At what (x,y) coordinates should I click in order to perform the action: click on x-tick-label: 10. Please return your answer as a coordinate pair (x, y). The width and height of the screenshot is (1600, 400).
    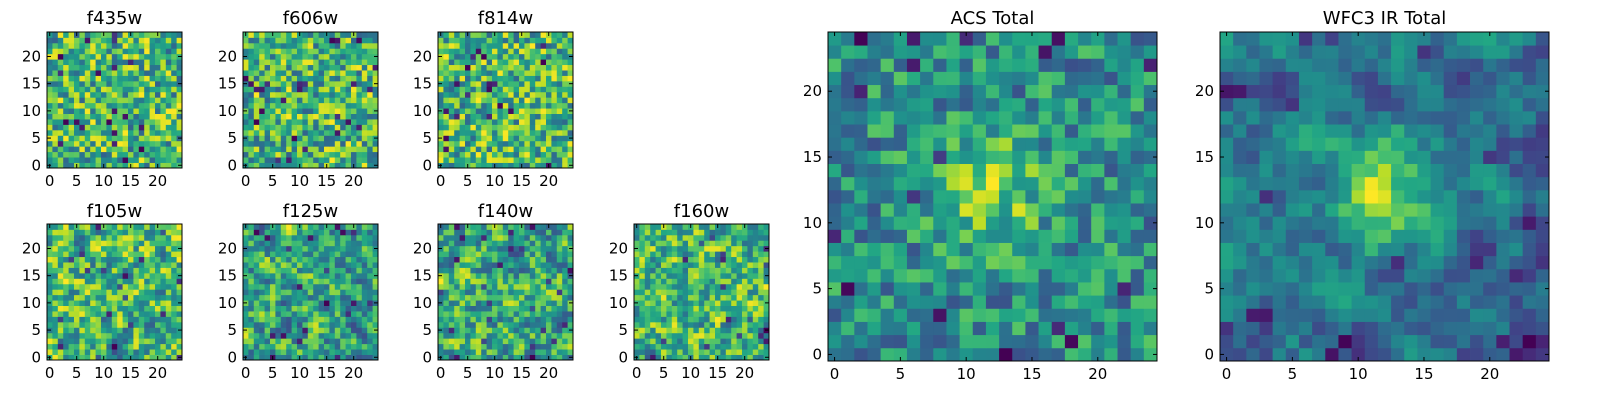
    Looking at the image, I should click on (299, 181).